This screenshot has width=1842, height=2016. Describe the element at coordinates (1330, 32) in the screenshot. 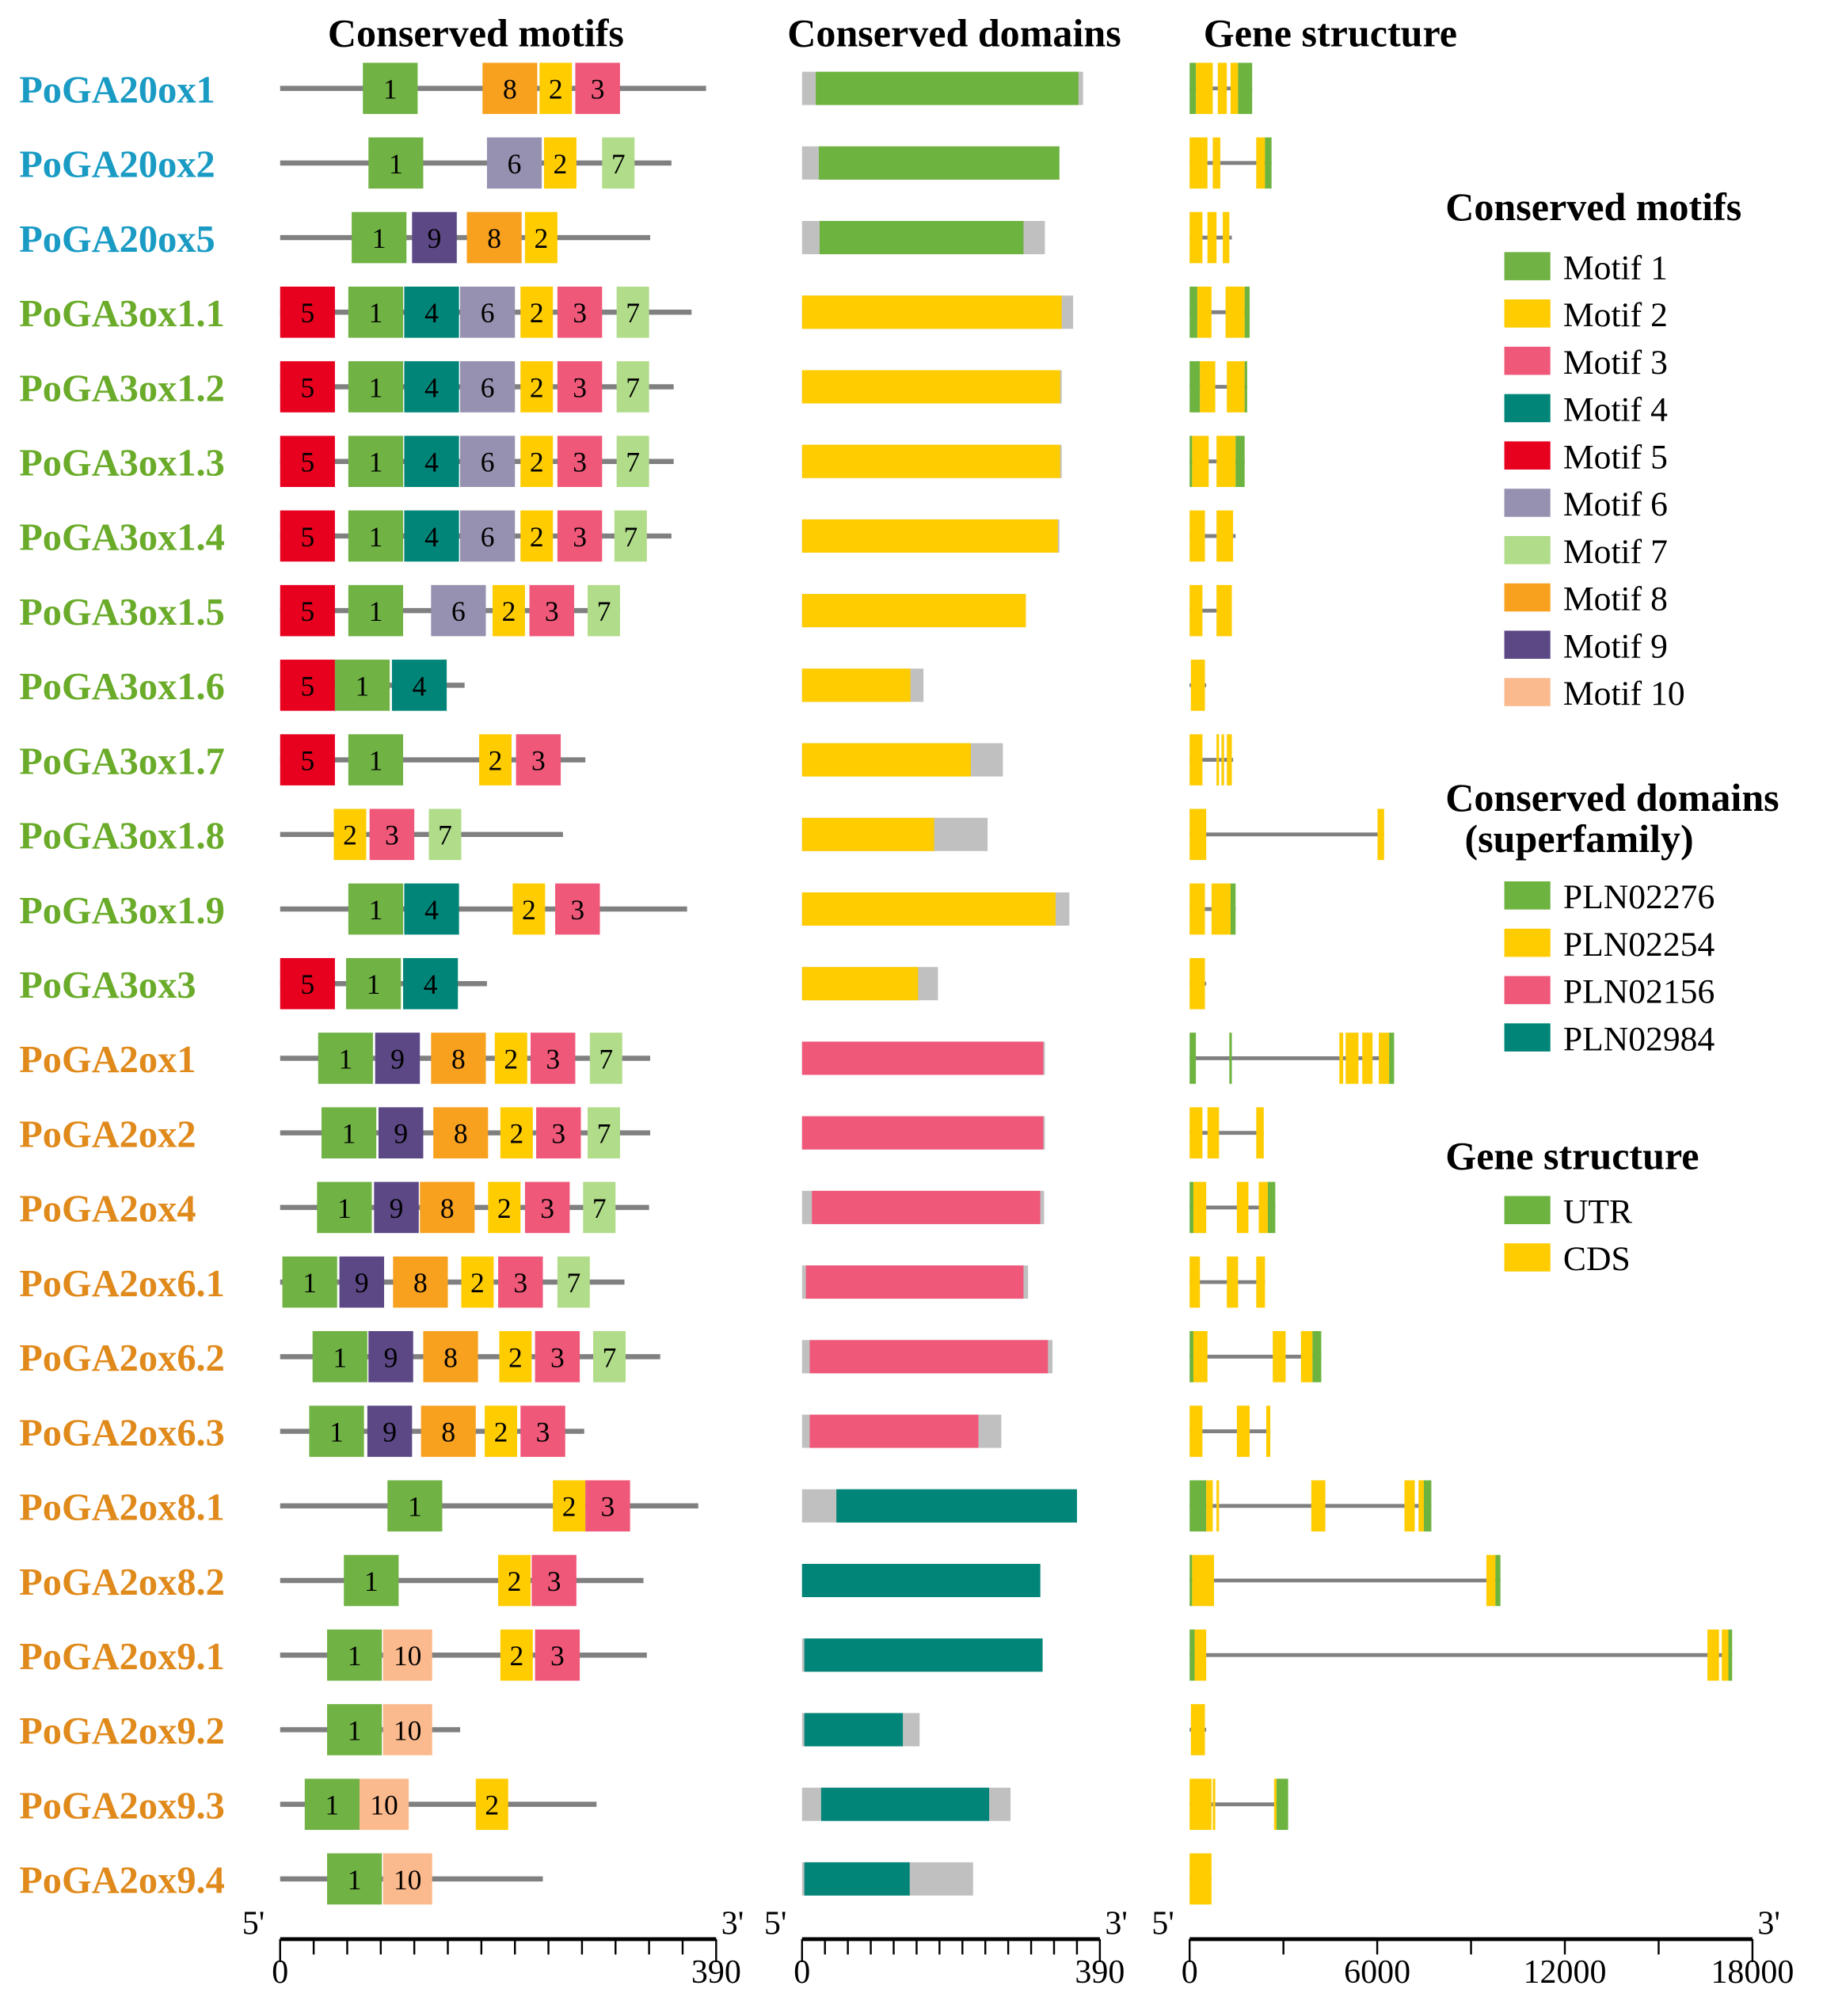

I see `header-gene-structure: Gene structure` at that location.